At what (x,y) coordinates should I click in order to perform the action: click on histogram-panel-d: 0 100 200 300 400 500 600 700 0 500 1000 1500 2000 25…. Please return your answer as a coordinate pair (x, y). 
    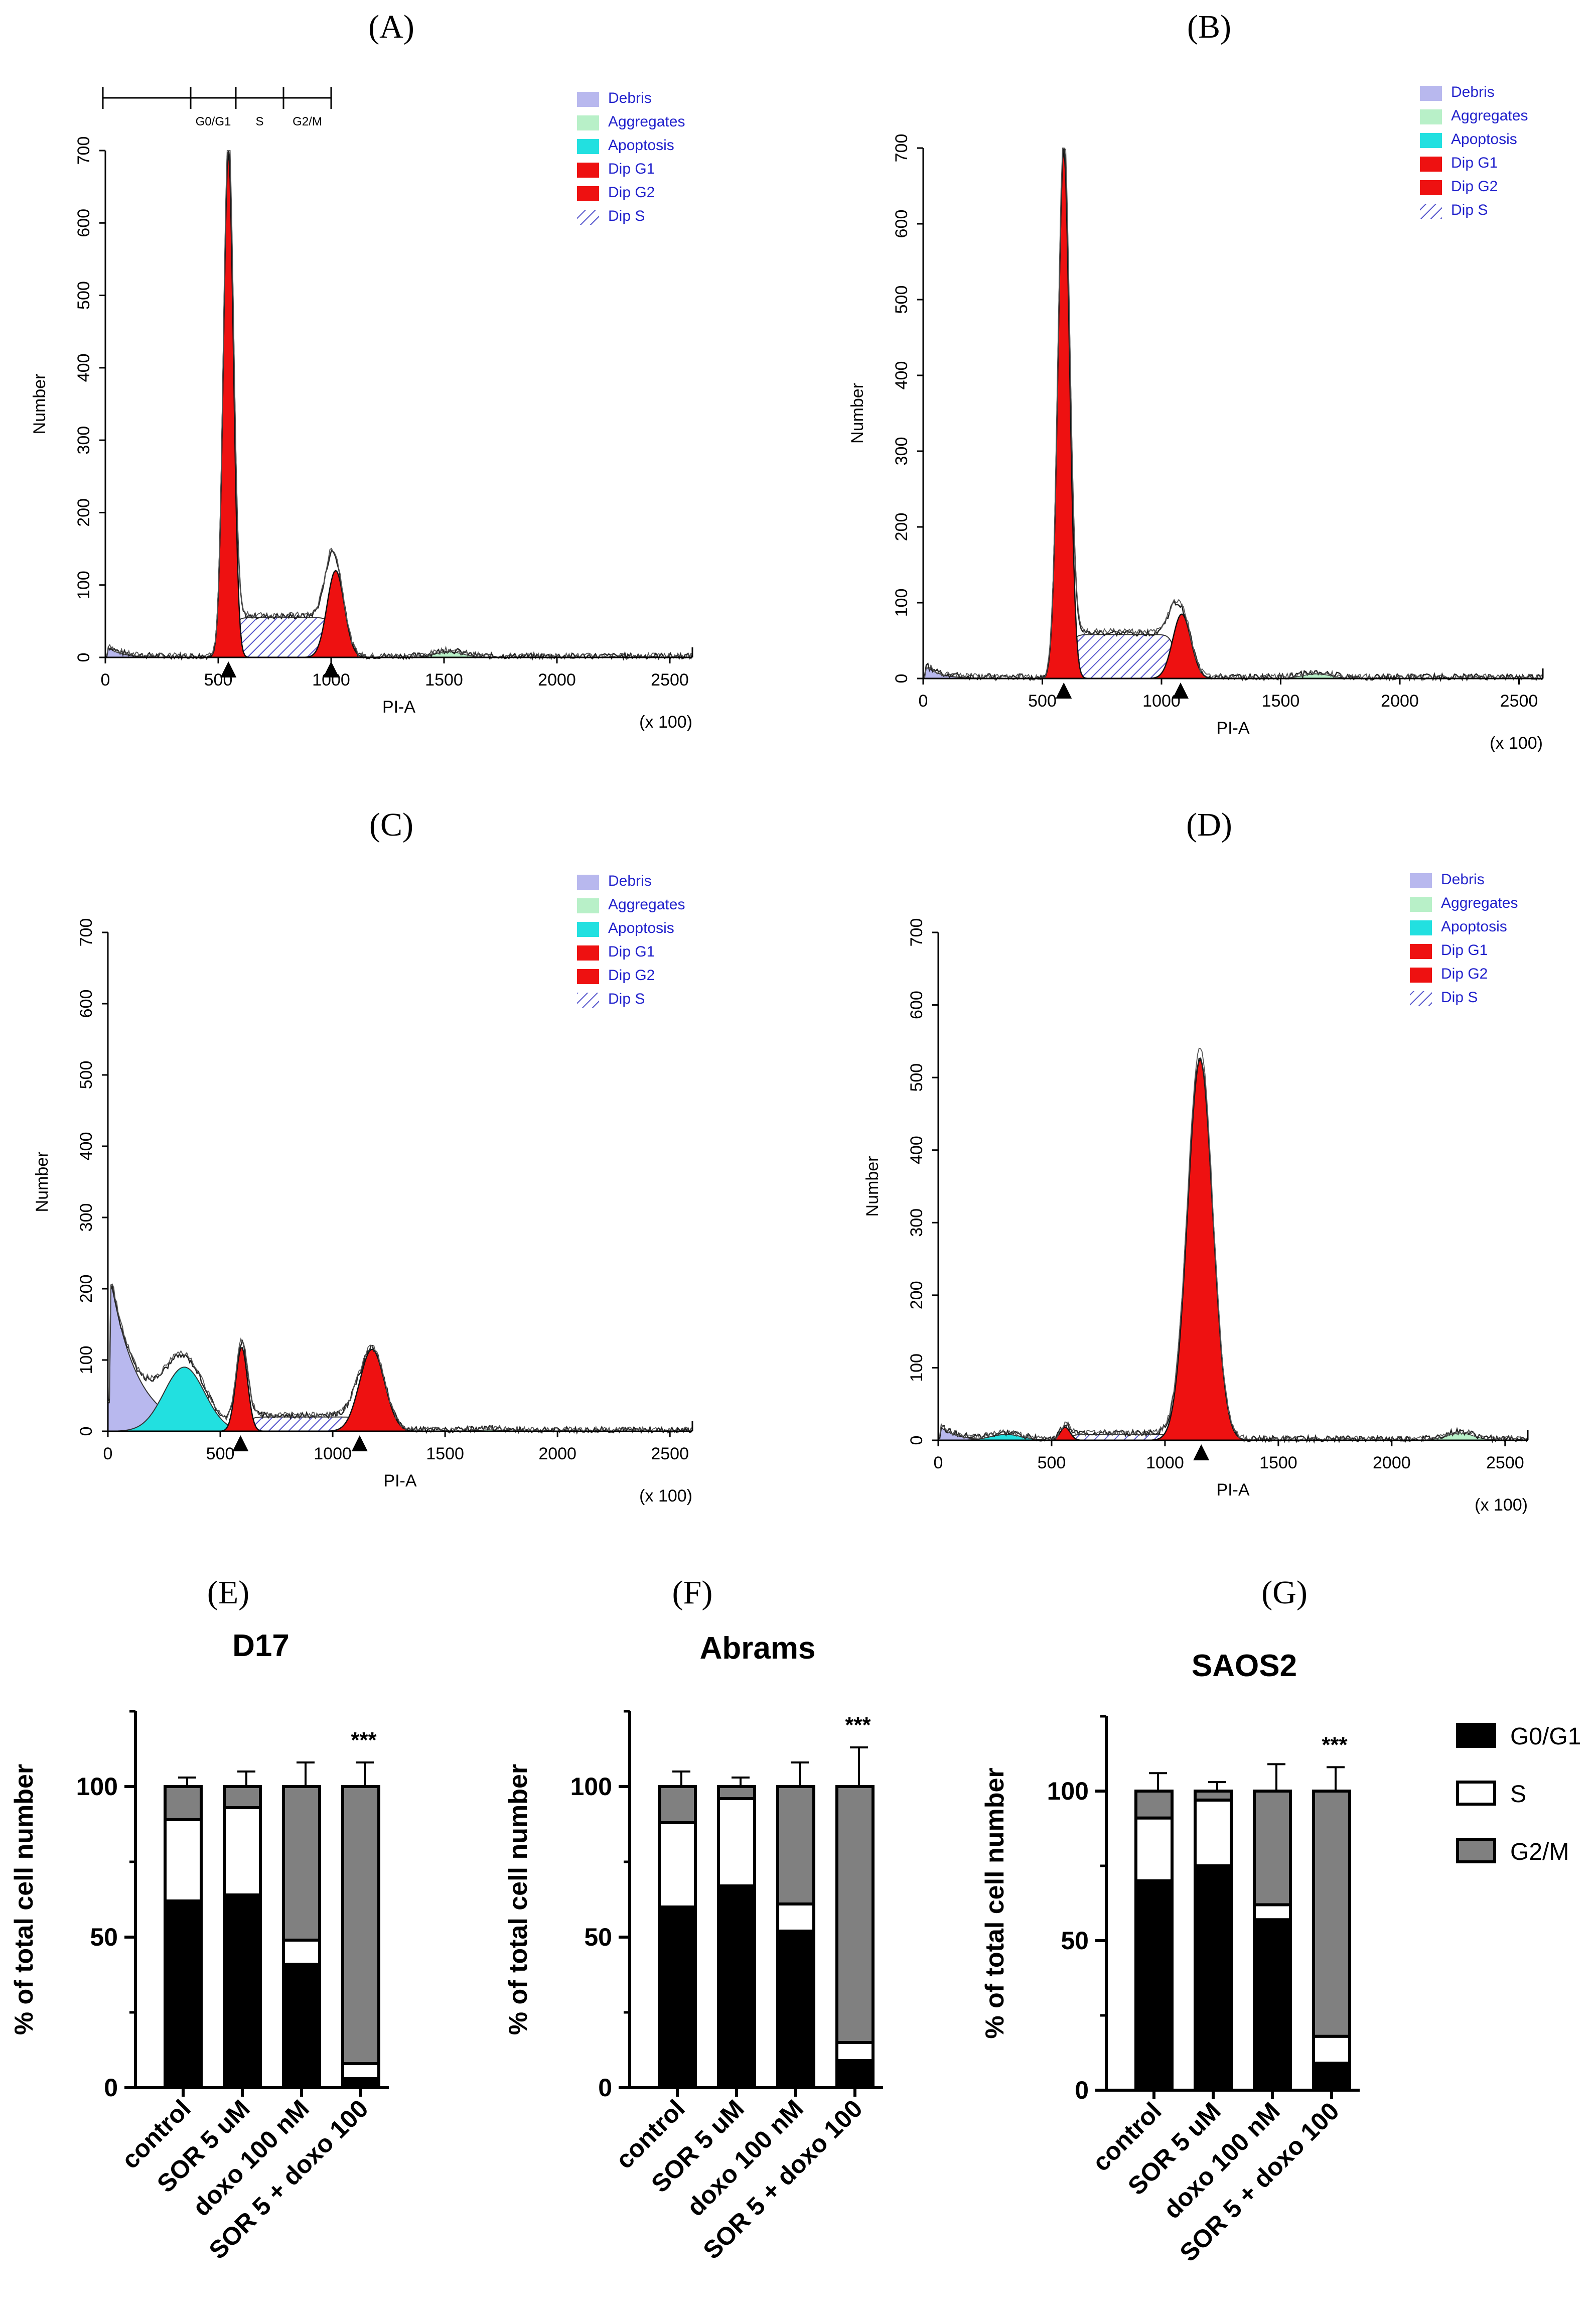
    Looking at the image, I should click on (1196, 1193).